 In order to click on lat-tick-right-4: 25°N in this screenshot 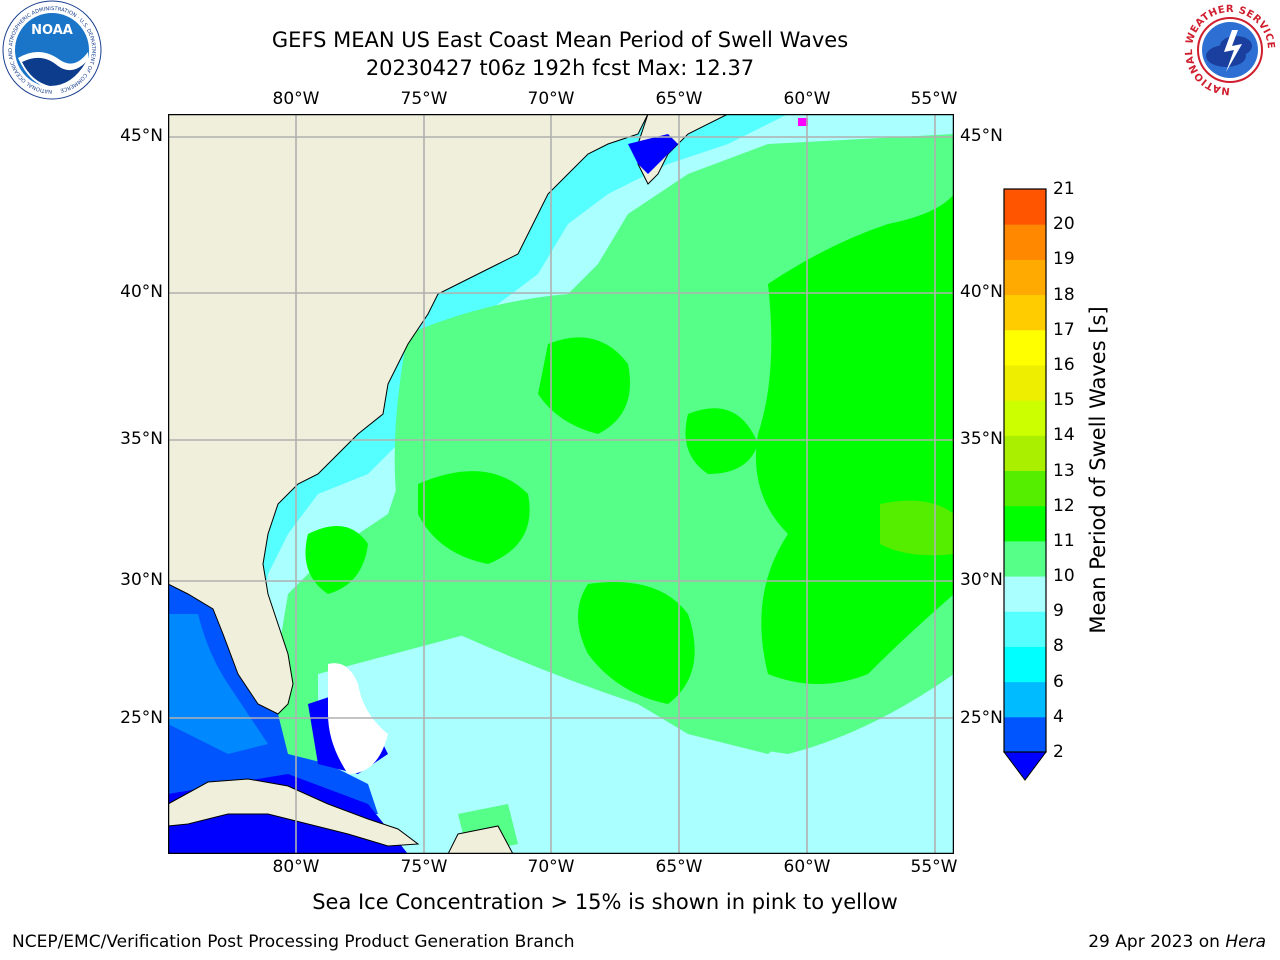, I will do `click(981, 718)`.